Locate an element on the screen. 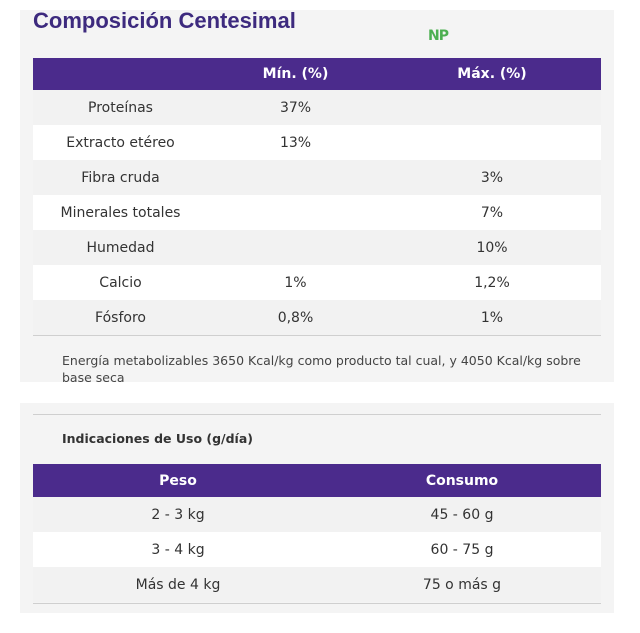 The height and width of the screenshot is (633, 640). table-cell: Fósforo is located at coordinates (120, 317).